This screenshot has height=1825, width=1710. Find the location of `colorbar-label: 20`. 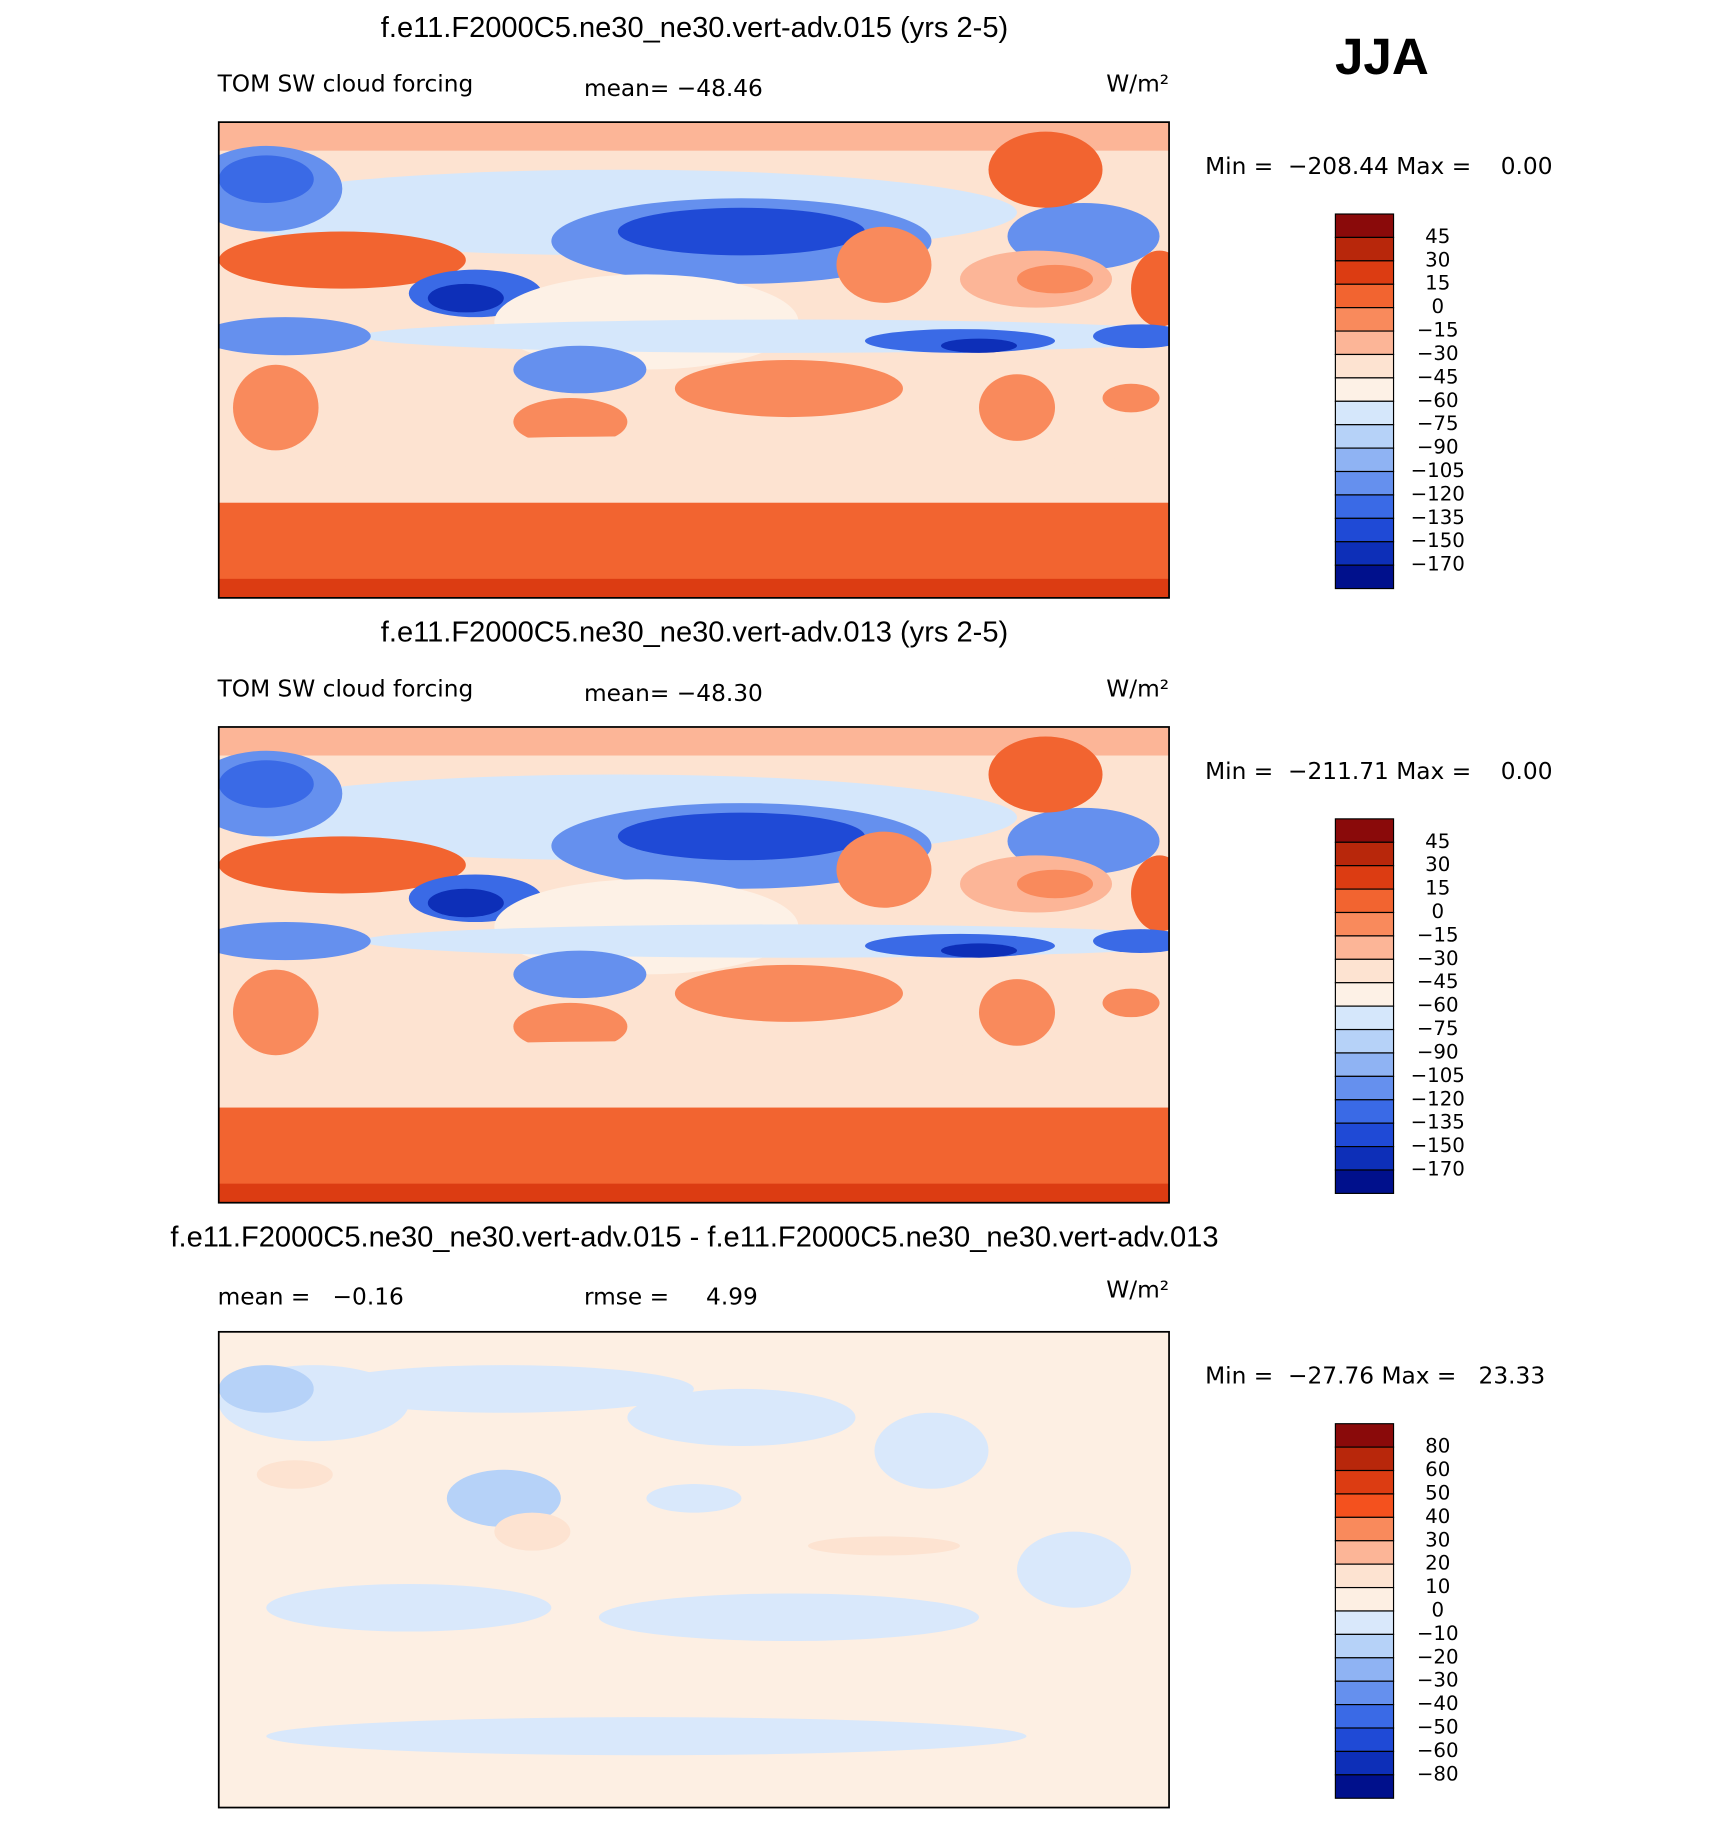

colorbar-label: 20 is located at coordinates (1437, 1563).